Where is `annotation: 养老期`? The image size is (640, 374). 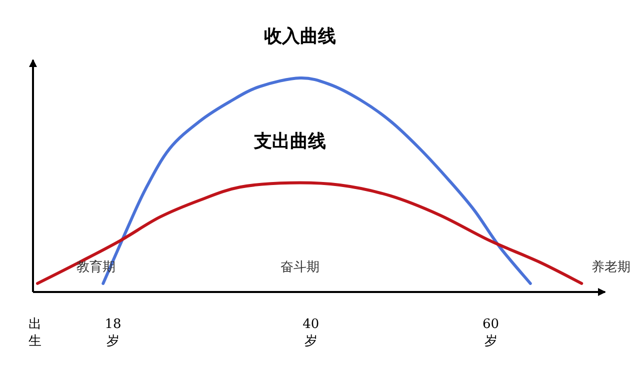 annotation: 养老期 is located at coordinates (611, 267).